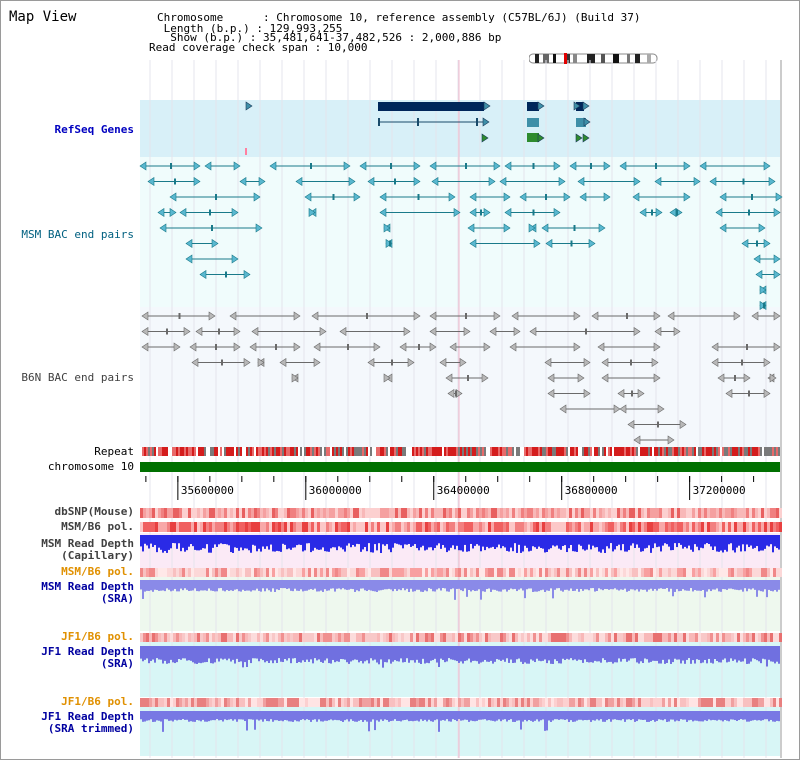 The image size is (800, 760). Describe the element at coordinates (463, 490) in the screenshot. I see `axis-tick-label: 36400000` at that location.